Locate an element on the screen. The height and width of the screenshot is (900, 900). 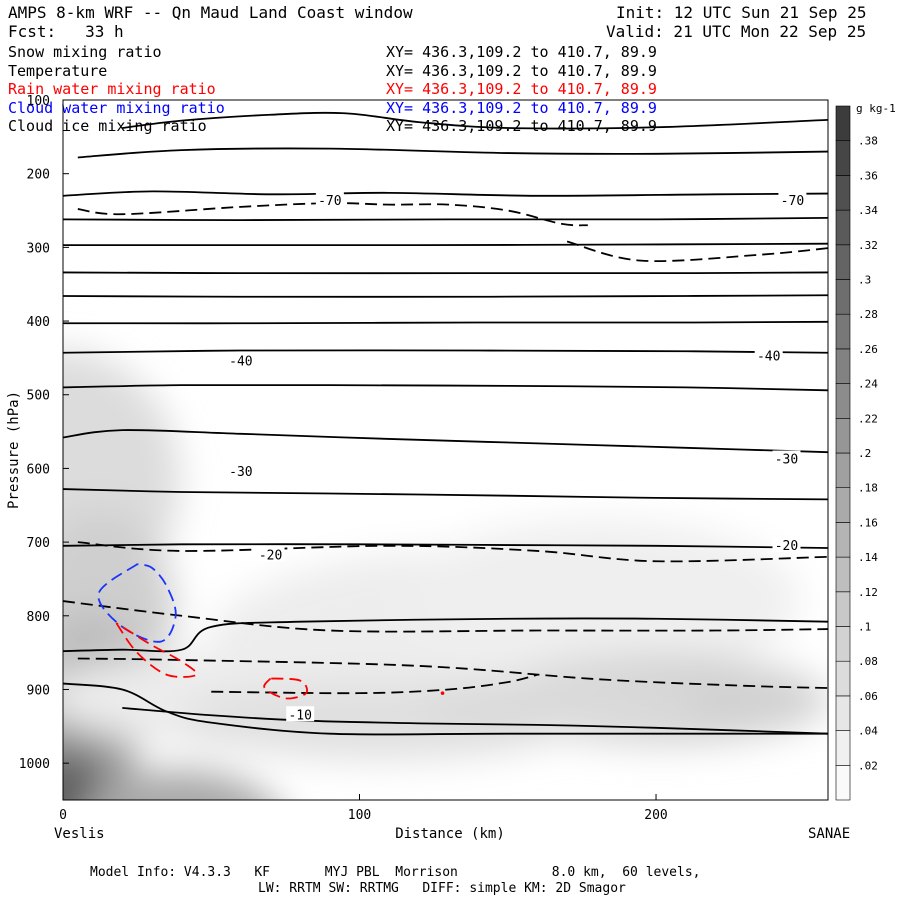
colorbar-tick-label: .38 is located at coordinates (868, 141).